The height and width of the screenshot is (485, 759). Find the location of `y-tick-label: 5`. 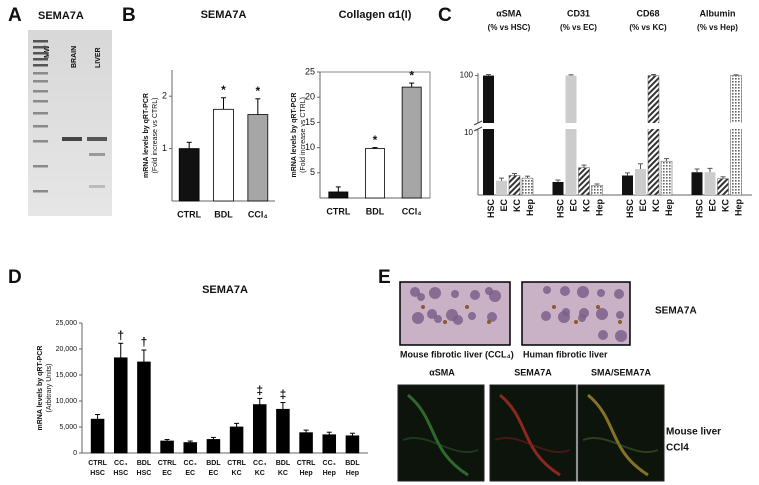

y-tick-label: 5 is located at coordinates (312, 172).